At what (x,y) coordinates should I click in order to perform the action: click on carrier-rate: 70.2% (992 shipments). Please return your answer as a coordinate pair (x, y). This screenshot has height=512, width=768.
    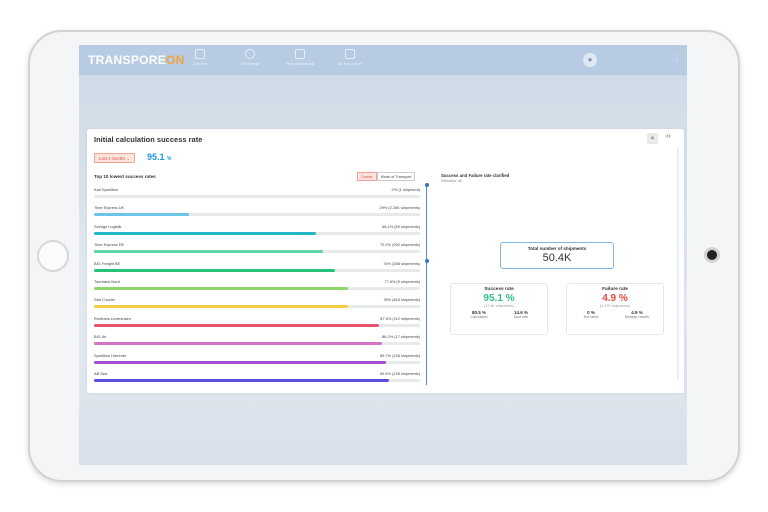
    Looking at the image, I should click on (399, 245).